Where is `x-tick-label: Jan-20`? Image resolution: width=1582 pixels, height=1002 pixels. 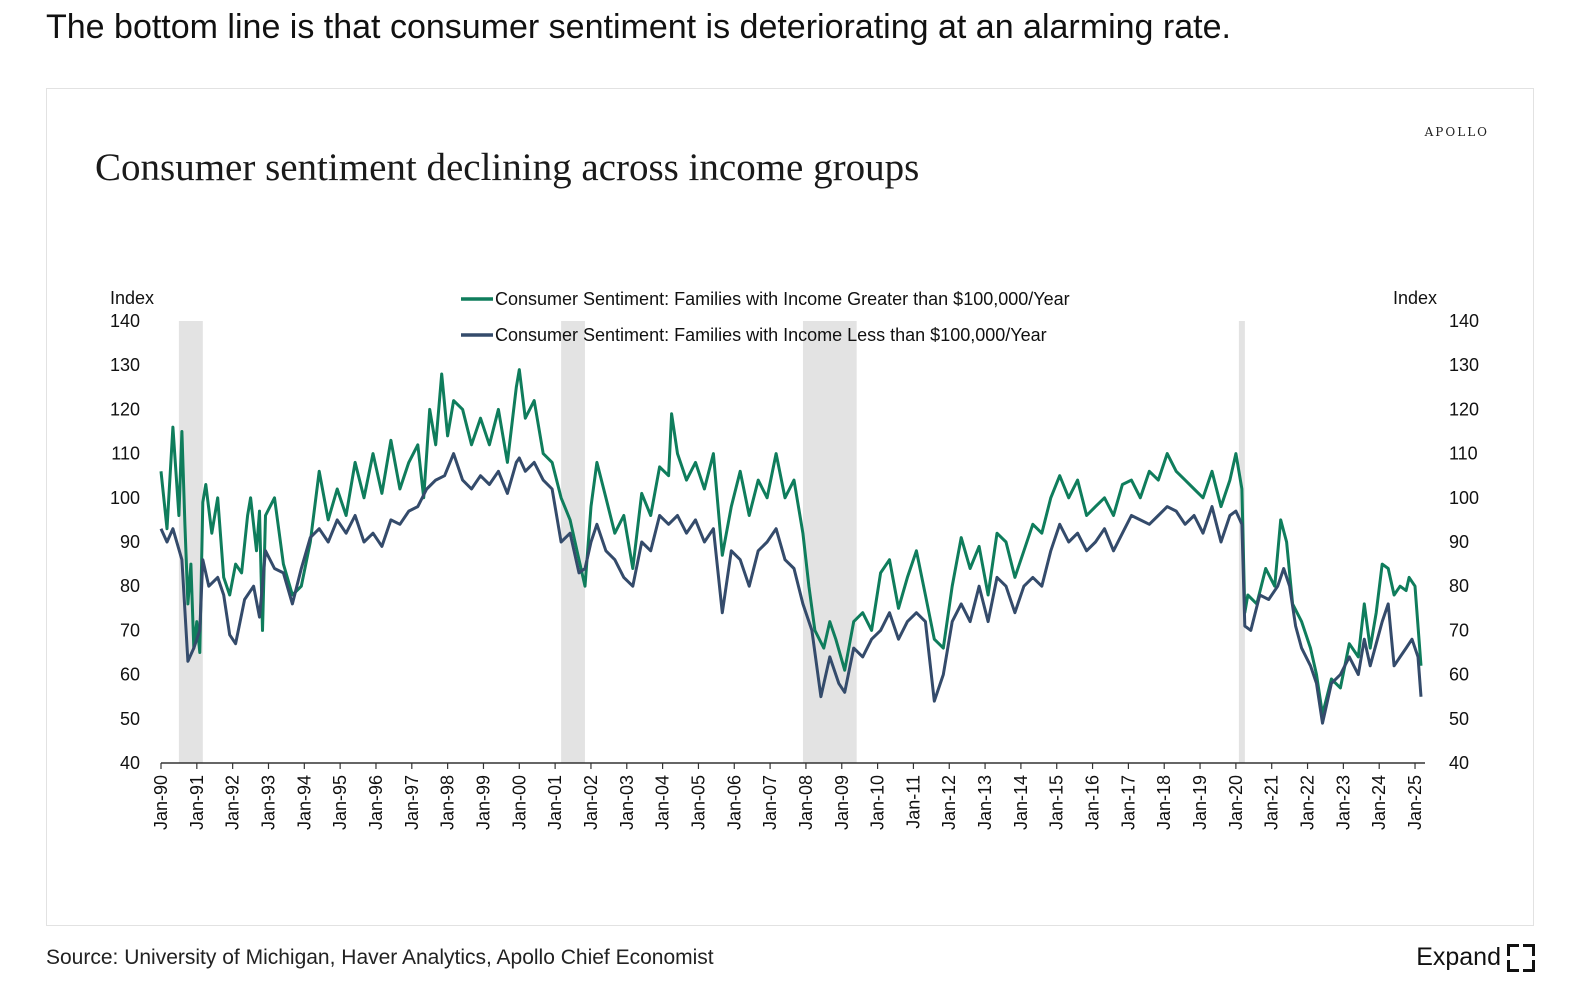 x-tick-label: Jan-20 is located at coordinates (1236, 802).